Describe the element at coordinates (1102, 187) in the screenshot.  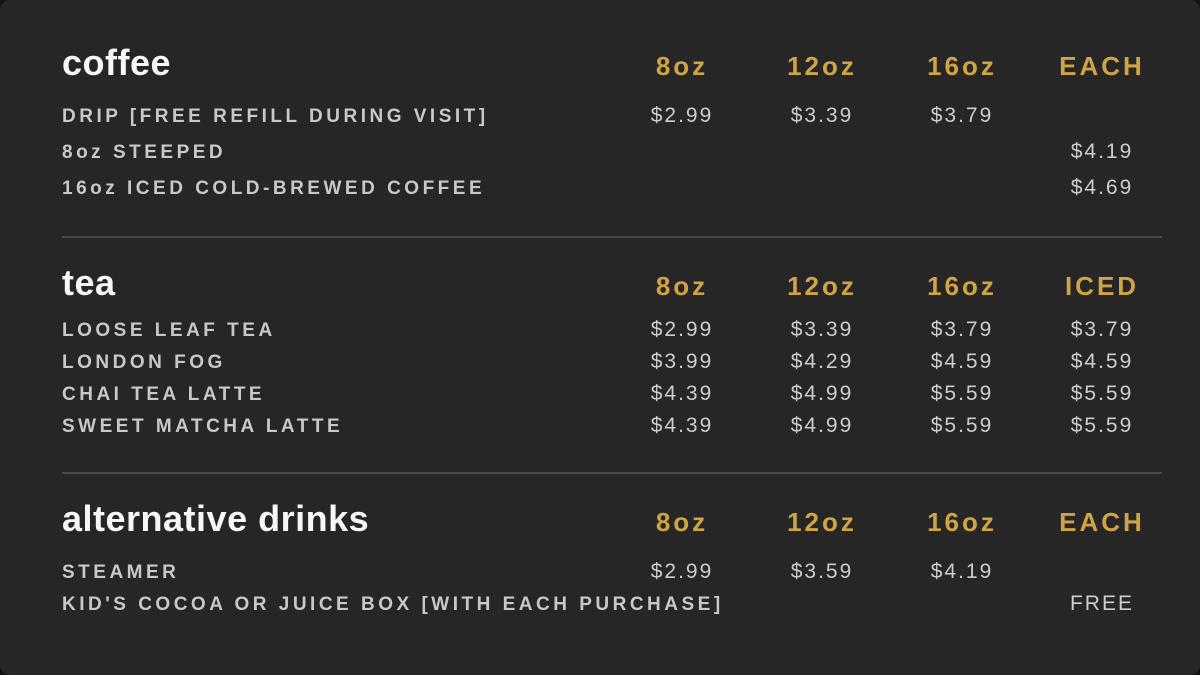
I see `price-cell: $4.69` at that location.